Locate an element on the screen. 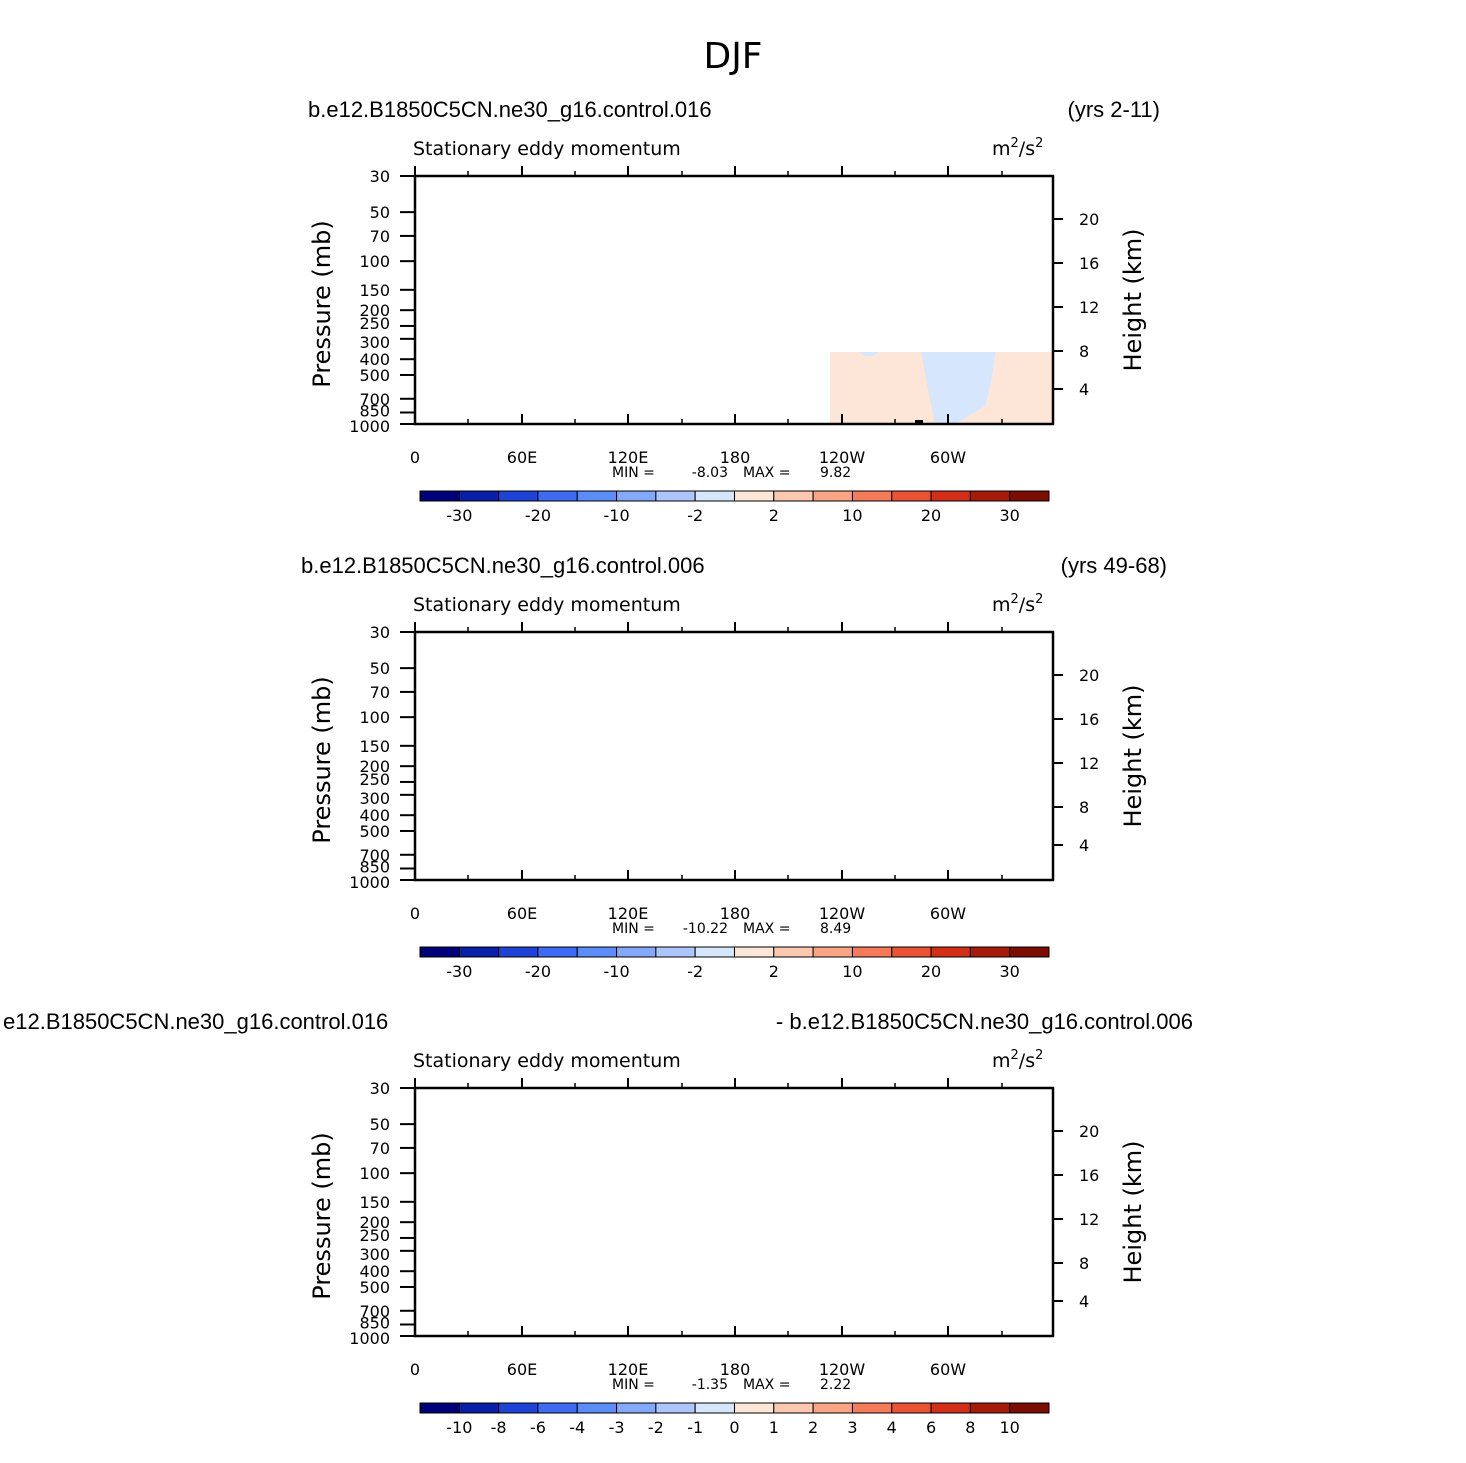  colorbar-label: 10 is located at coordinates (852, 515).